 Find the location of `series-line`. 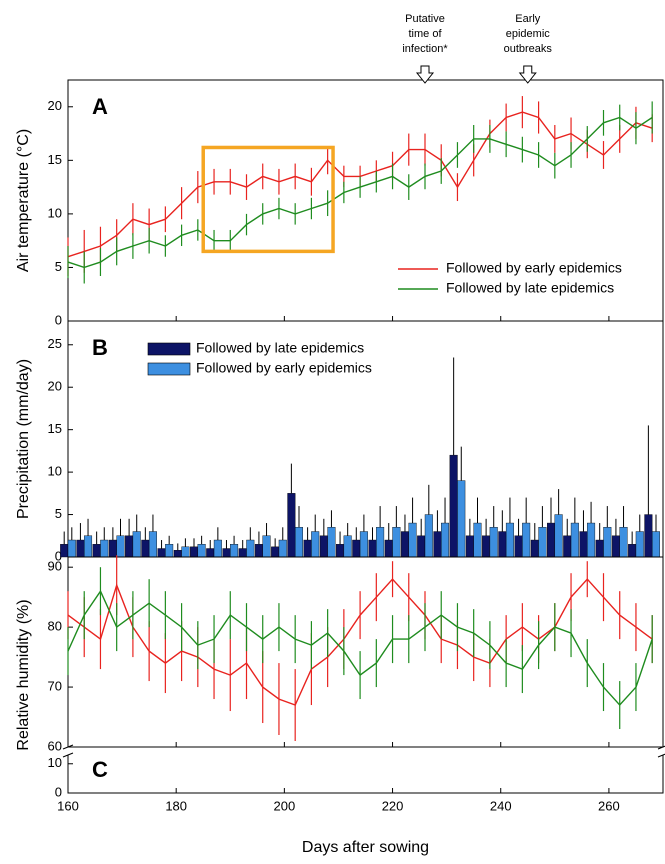

series-line is located at coordinates (360, 648).